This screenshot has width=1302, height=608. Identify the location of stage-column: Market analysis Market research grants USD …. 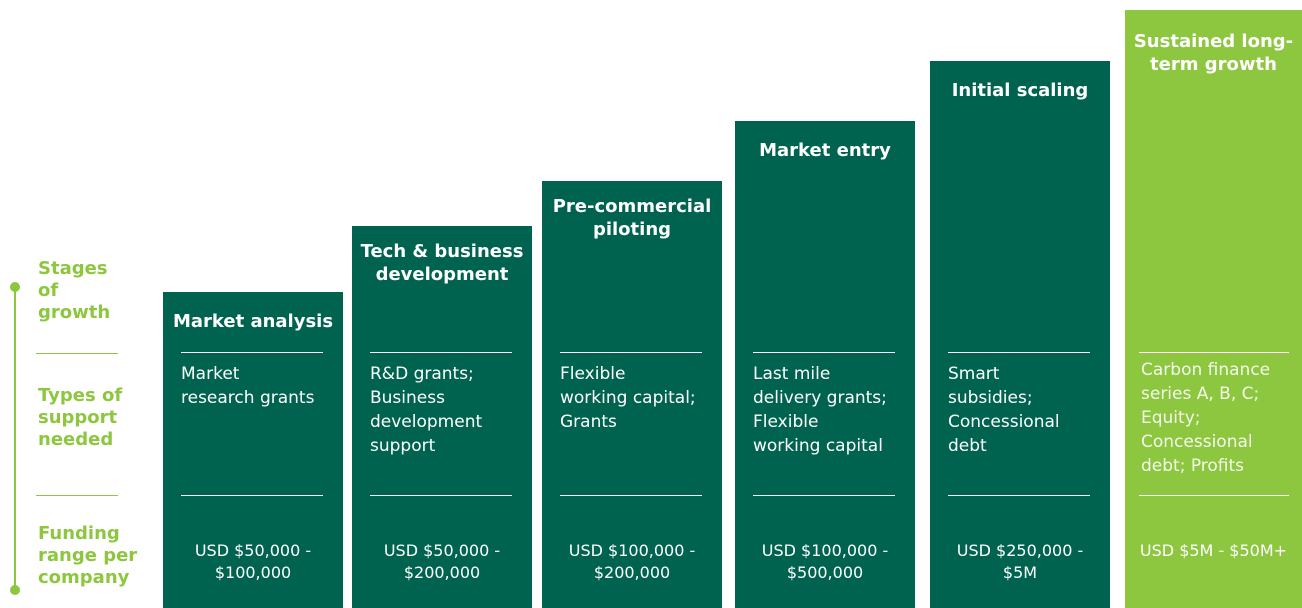
(253, 450).